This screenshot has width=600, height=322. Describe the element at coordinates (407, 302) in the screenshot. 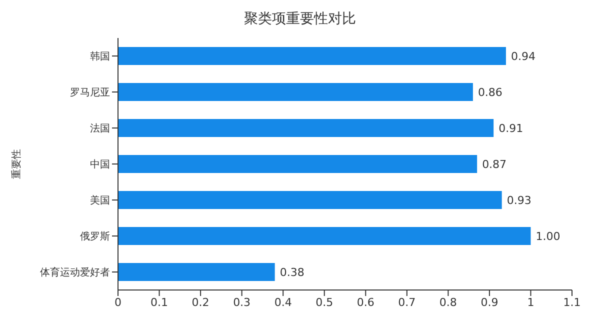

I see `x-tick-label: 0.7` at that location.